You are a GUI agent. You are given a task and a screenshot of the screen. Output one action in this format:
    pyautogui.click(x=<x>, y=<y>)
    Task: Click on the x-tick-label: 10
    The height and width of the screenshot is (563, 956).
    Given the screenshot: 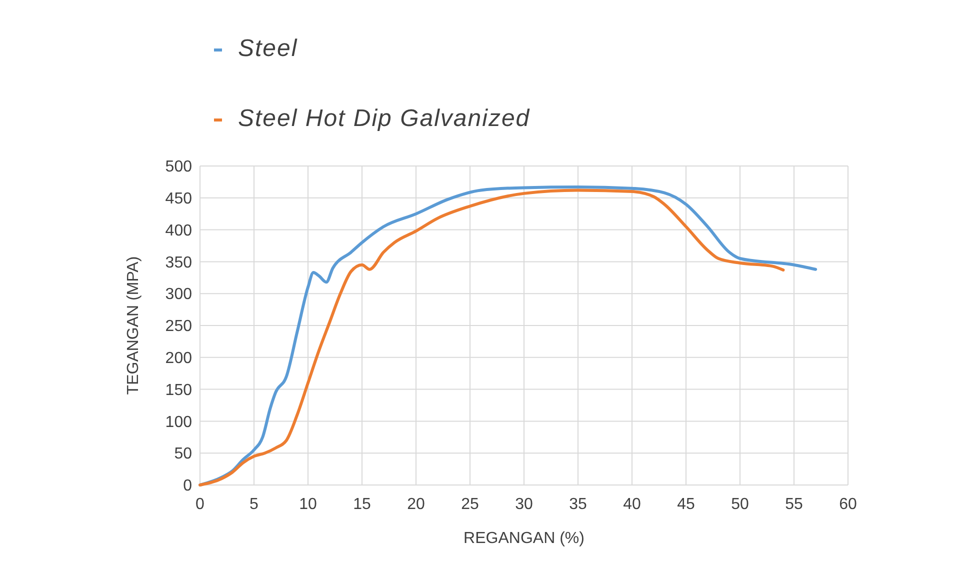 What is the action you would take?
    pyautogui.click(x=308, y=504)
    